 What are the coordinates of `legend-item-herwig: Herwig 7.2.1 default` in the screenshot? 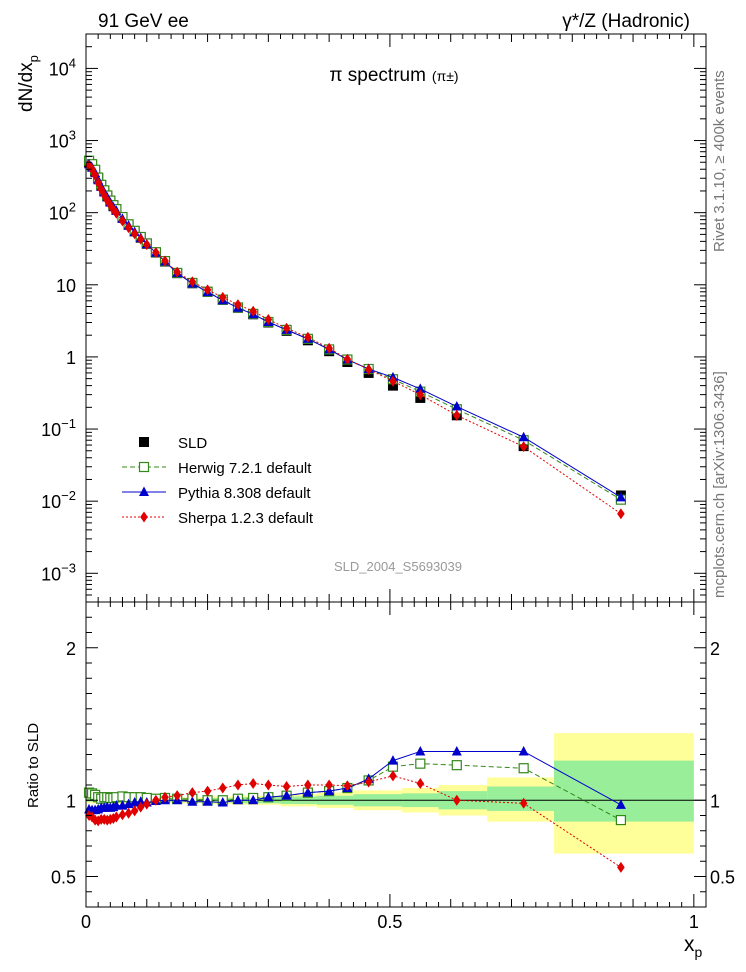 It's located at (217, 468).